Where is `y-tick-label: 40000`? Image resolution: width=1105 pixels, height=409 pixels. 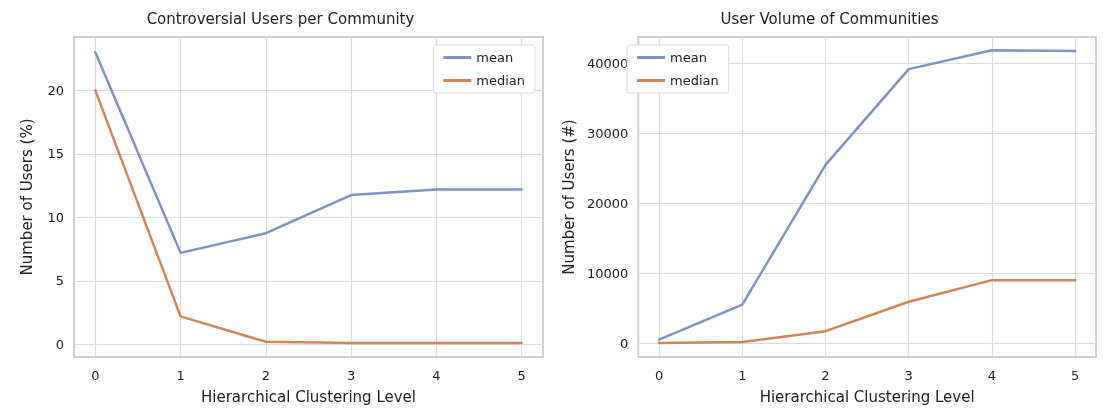 y-tick-label: 40000 is located at coordinates (607, 64).